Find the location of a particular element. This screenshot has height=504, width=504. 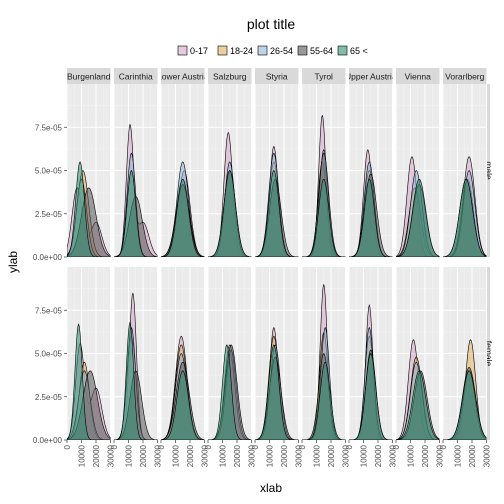

panel-male-burgenland is located at coordinates (88, 171).